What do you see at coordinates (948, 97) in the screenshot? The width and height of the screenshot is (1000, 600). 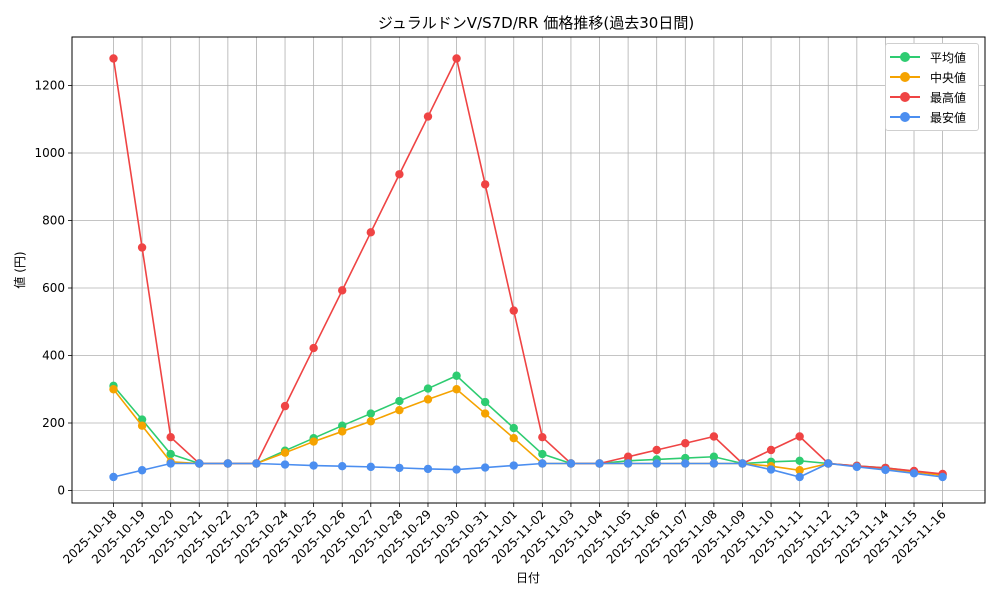 I see `legend-label-max: 最高値` at bounding box center [948, 97].